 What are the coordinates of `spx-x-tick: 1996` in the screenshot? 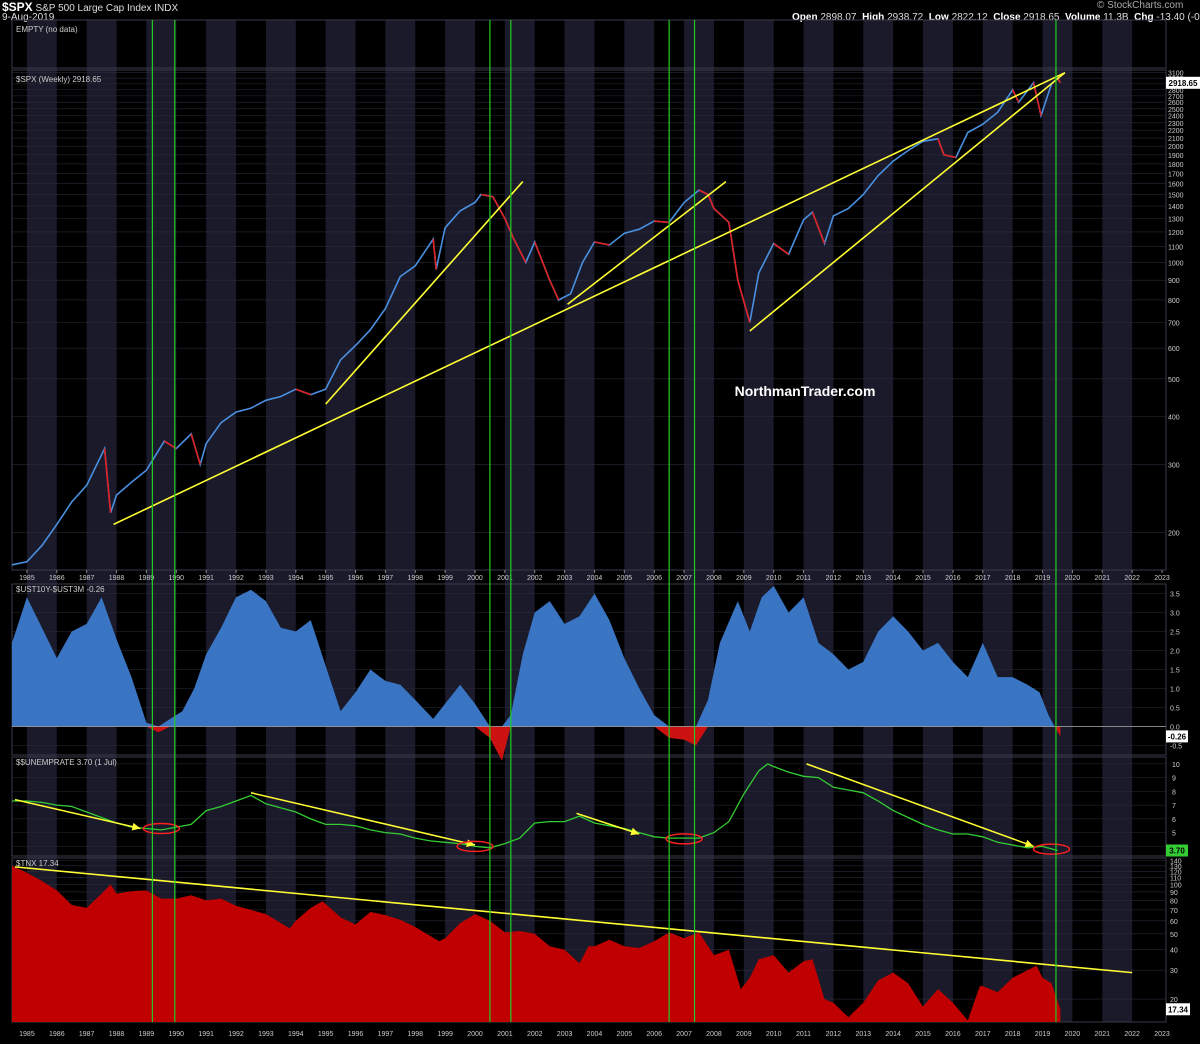 It's located at (356, 578).